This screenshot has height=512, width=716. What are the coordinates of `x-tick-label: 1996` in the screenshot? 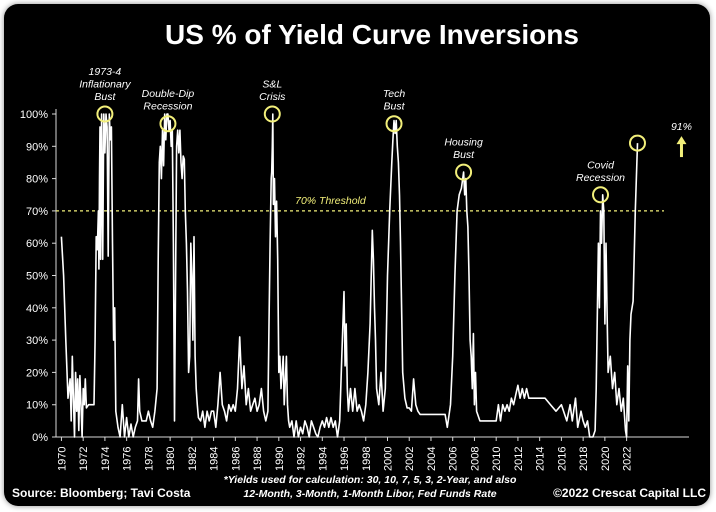 It's located at (345, 459).